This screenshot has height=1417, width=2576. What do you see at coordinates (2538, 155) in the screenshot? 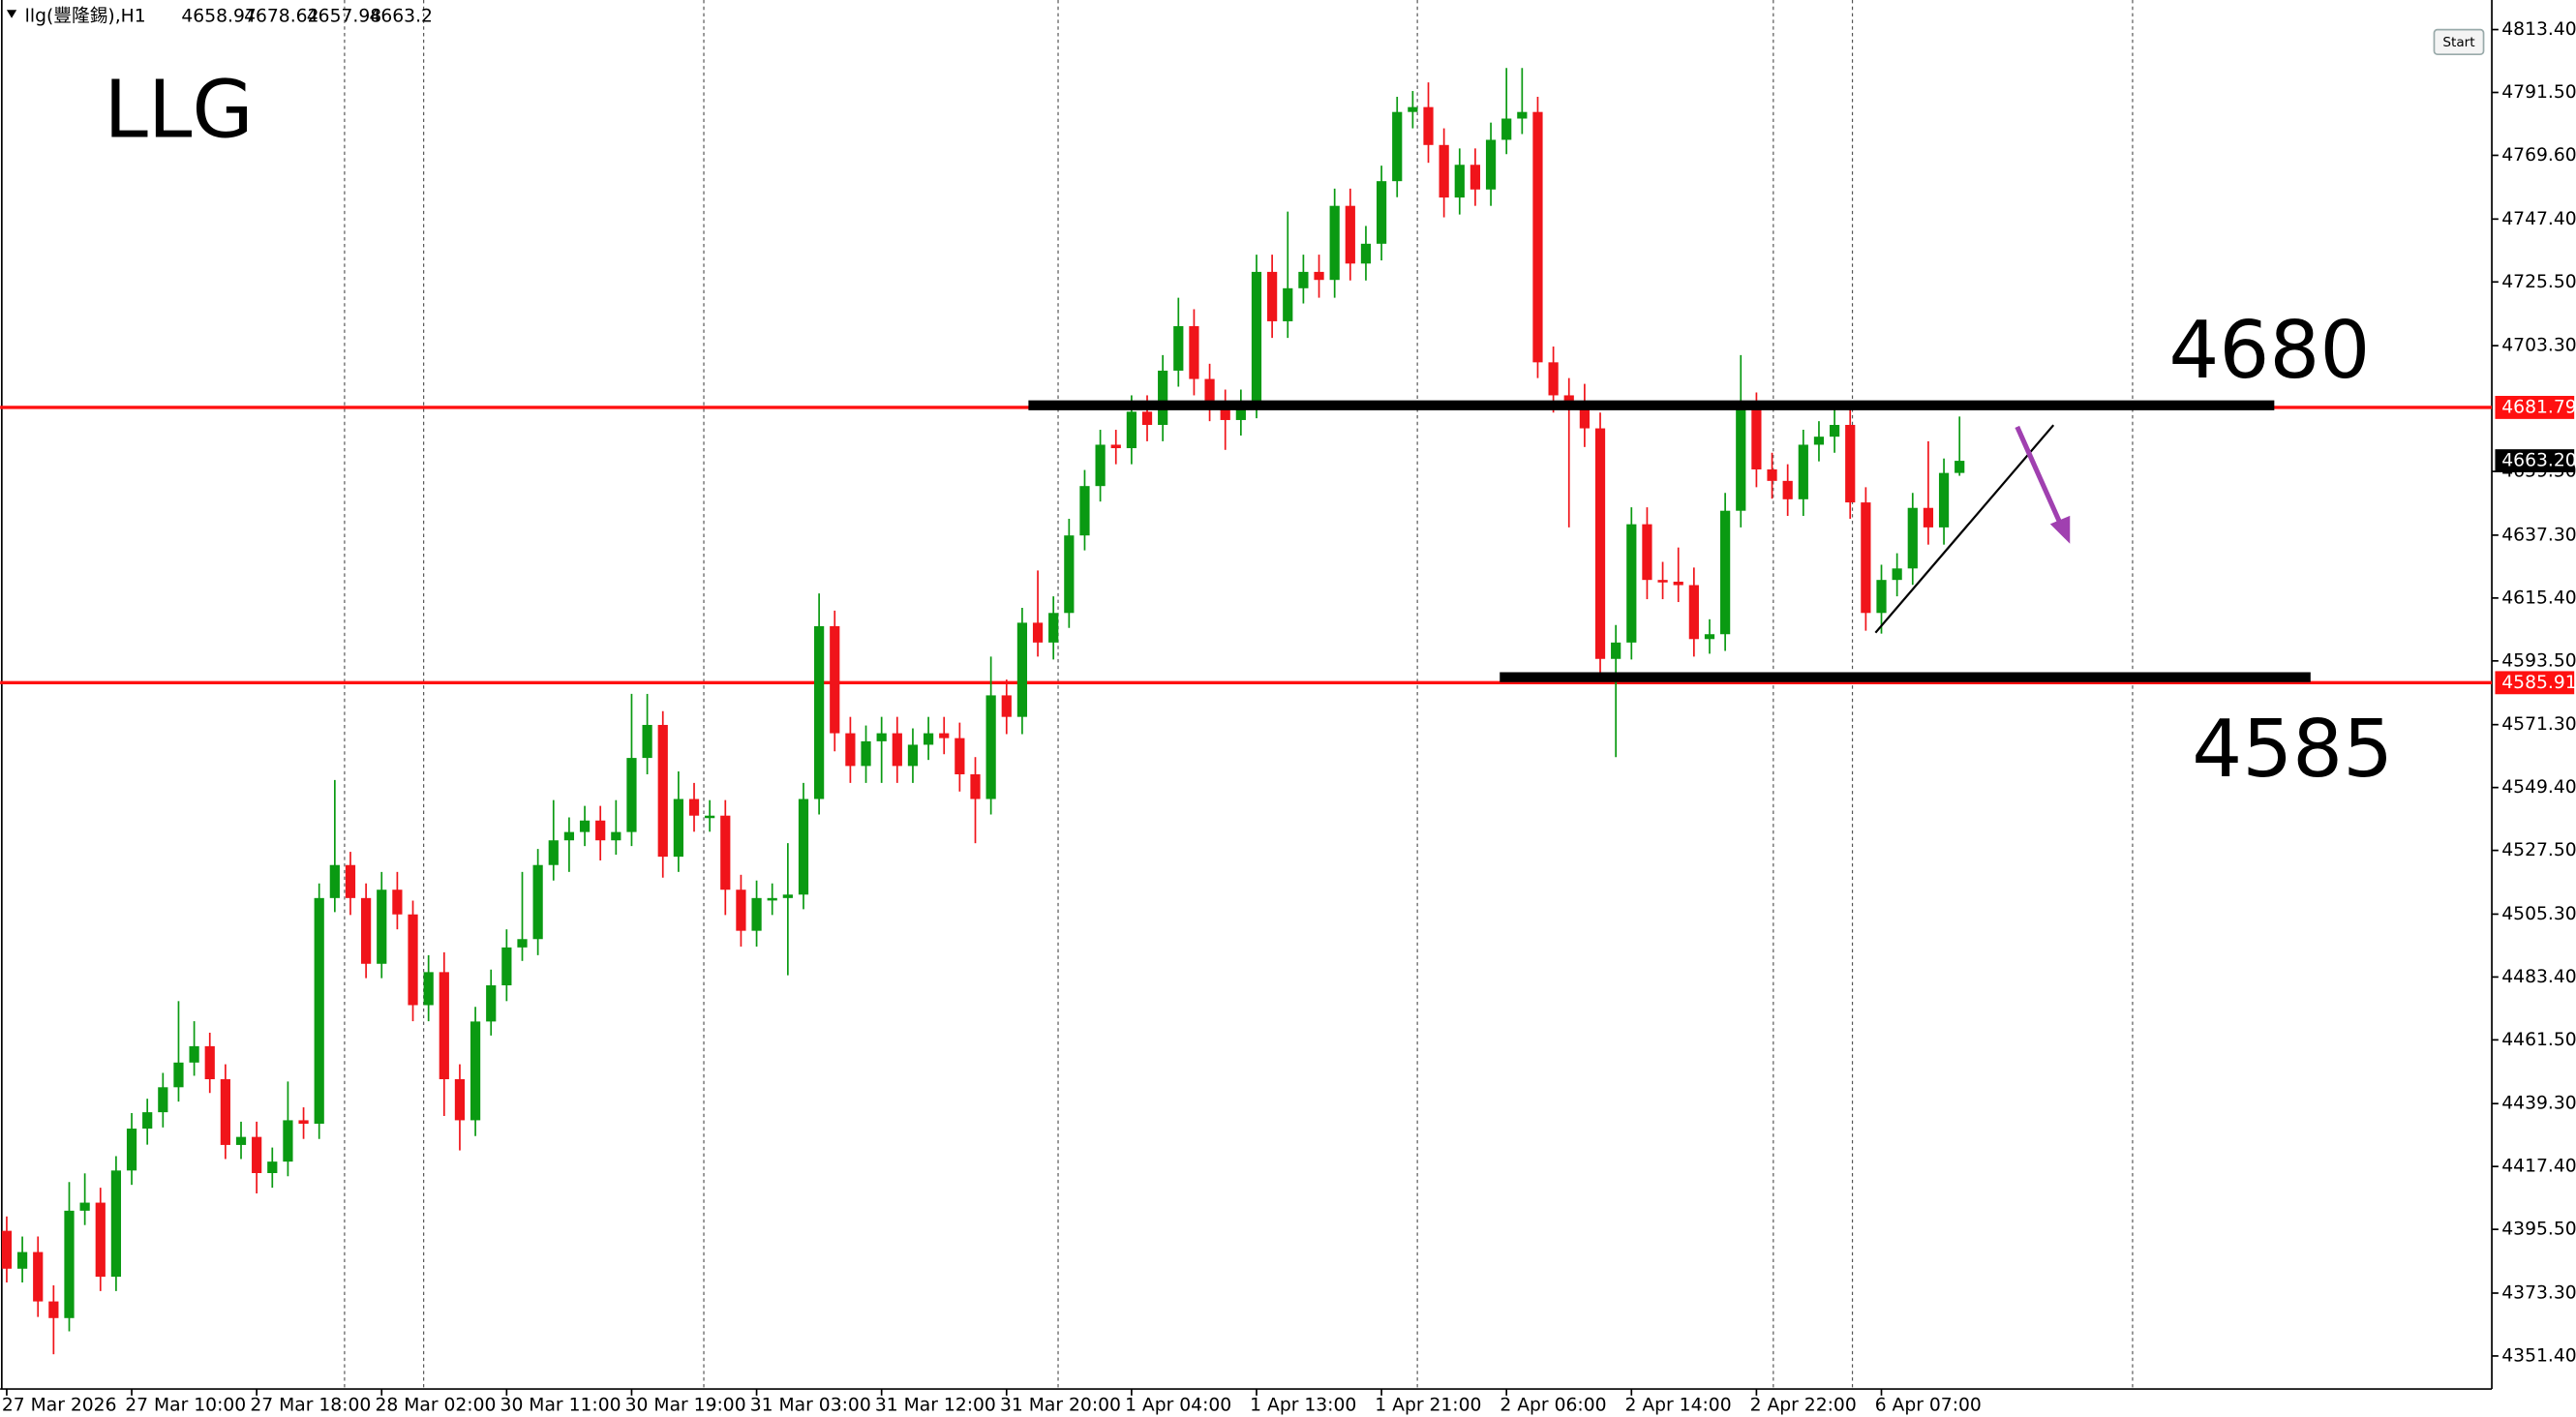
I see `y-tick-label: 4769.60` at bounding box center [2538, 155].